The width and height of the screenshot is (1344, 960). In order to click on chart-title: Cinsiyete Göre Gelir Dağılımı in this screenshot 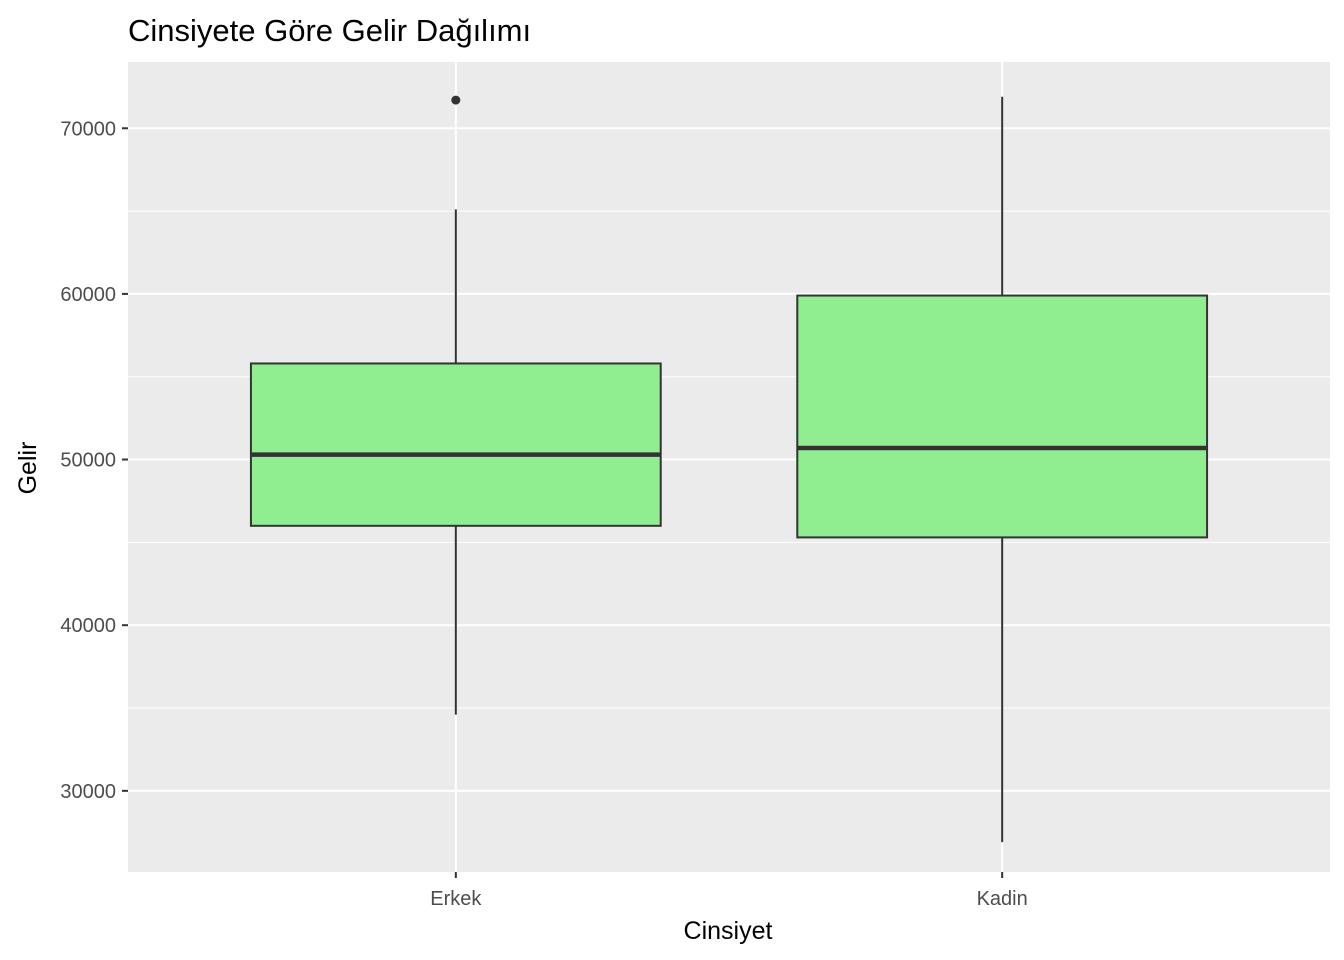, I will do `click(329, 30)`.